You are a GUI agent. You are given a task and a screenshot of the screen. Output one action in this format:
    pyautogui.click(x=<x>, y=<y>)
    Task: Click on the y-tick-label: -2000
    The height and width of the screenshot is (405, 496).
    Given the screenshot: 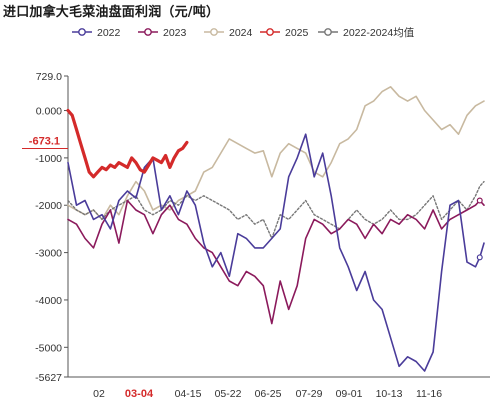 What is the action you would take?
    pyautogui.click(x=48, y=206)
    